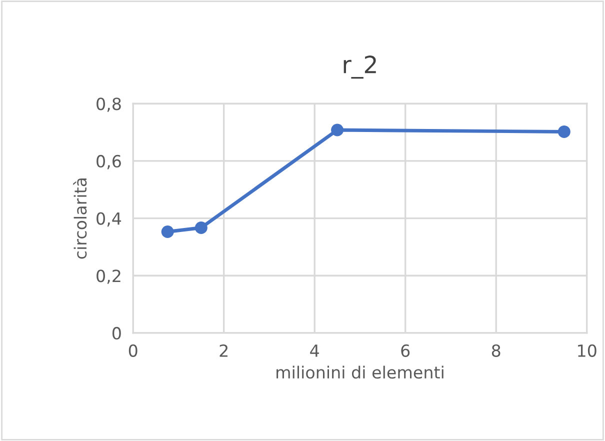  Describe the element at coordinates (108, 162) in the screenshot. I see `y-tick-label: 0,6` at that location.